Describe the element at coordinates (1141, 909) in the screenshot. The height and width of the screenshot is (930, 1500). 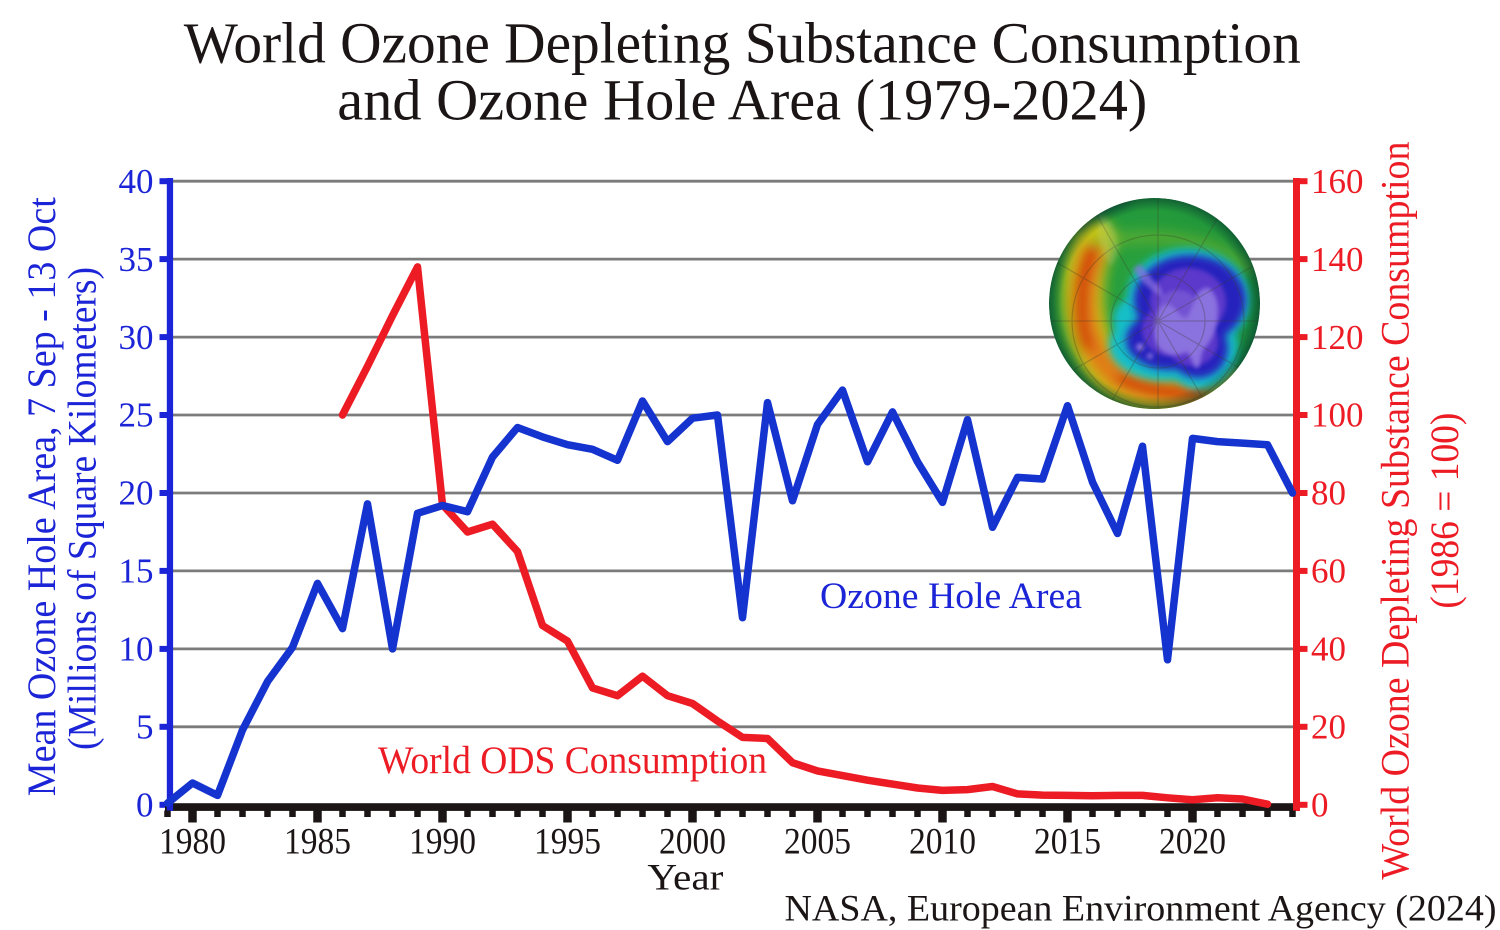
I see `svg-text:NASA, European Environment Age: NASA, European Environment Agency (2024)` at that location.